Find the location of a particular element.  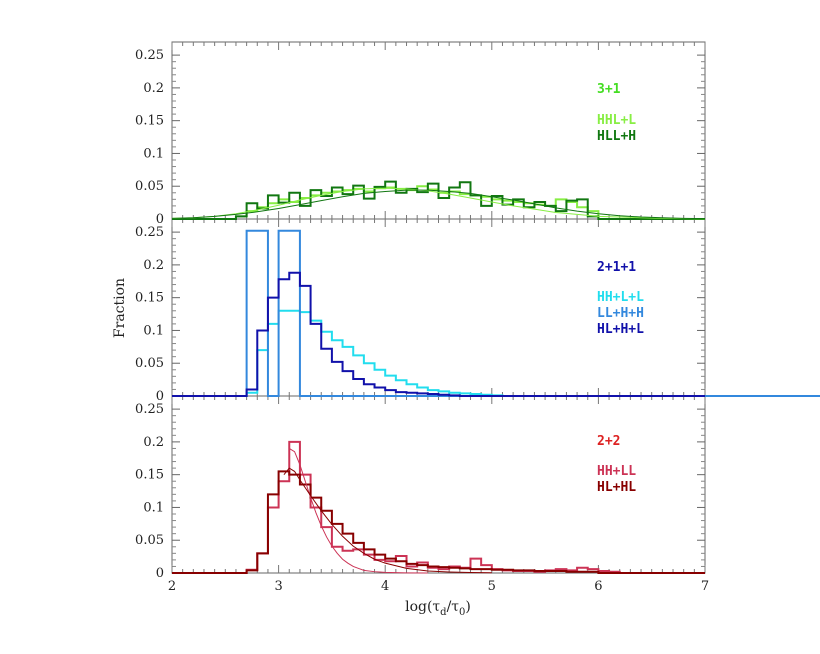

group-label-middle: 2+1+1 is located at coordinates (616, 267).